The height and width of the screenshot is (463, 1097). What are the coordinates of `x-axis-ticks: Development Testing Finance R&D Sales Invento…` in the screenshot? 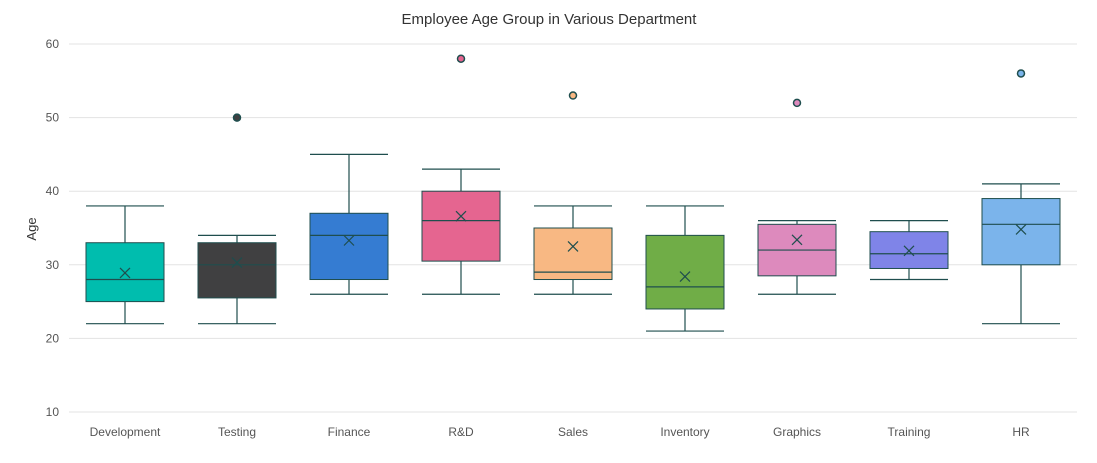 It's located at (560, 432).